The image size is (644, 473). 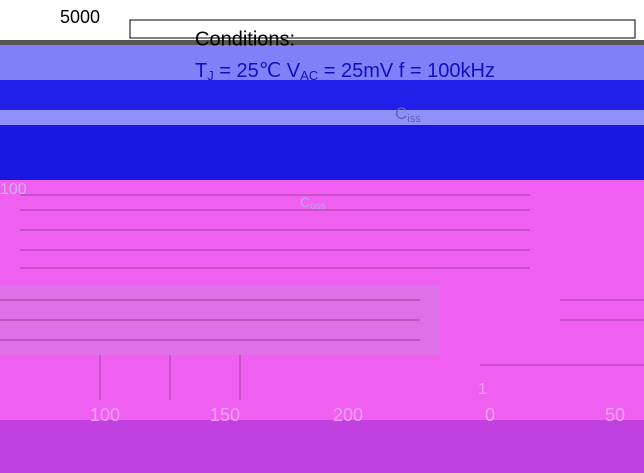 I want to click on plot-frame, so click(x=382, y=29).